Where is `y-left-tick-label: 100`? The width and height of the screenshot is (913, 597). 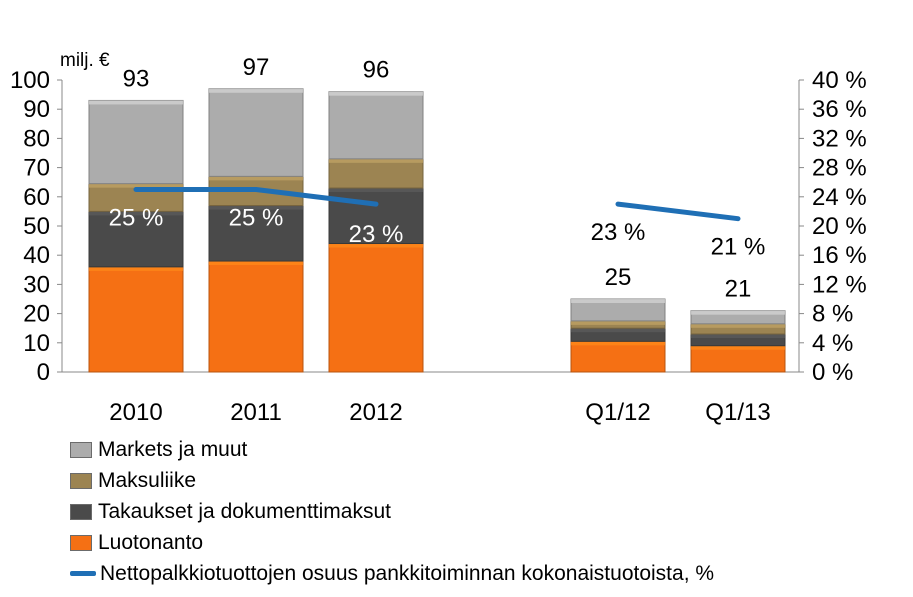 y-left-tick-label: 100 is located at coordinates (30, 80).